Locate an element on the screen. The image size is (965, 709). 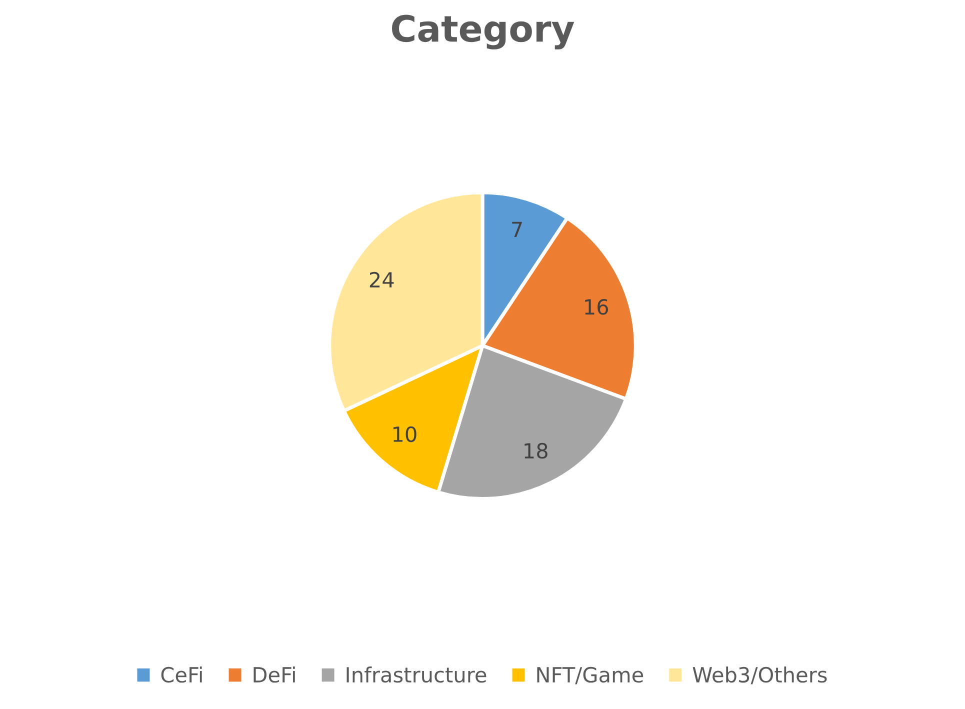
legend-label: DeFi is located at coordinates (274, 674).